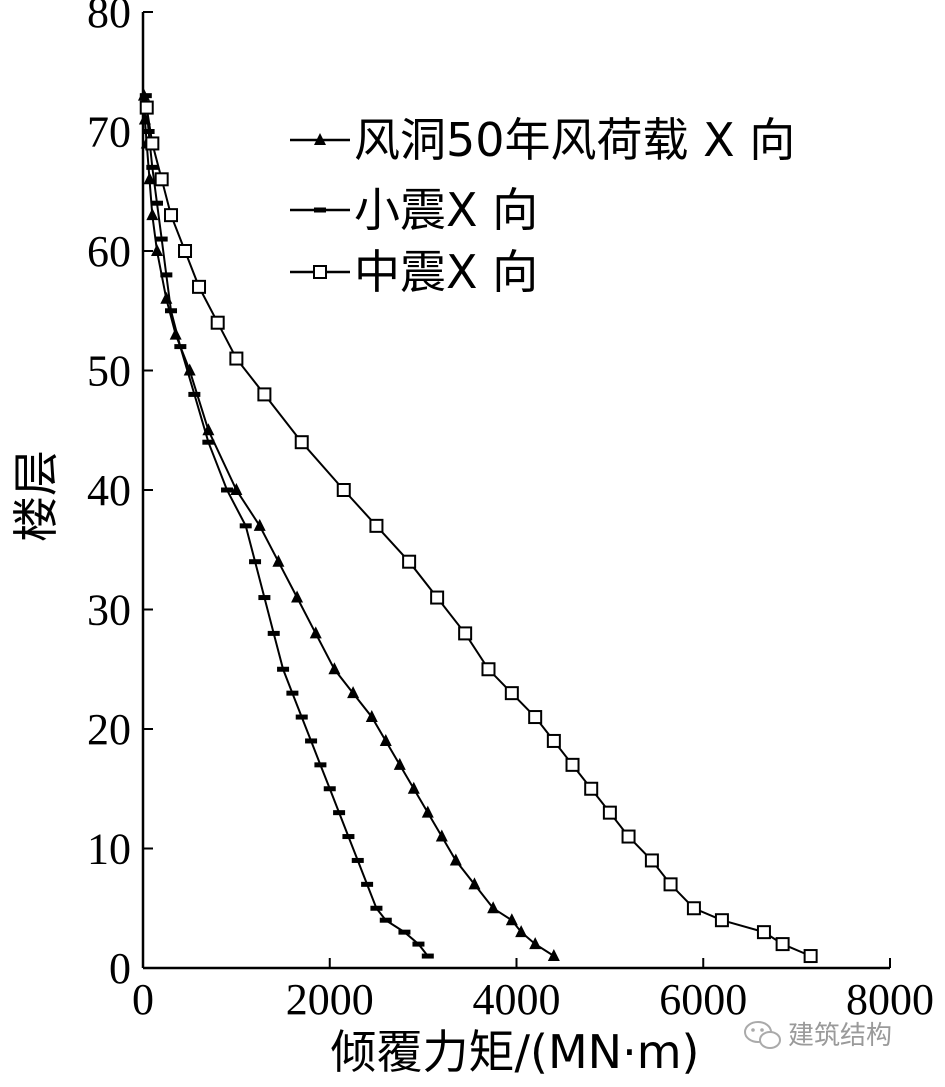 The height and width of the screenshot is (1087, 945). I want to click on legend-label: 风洞50年风荷载 X 向, so click(574, 140).